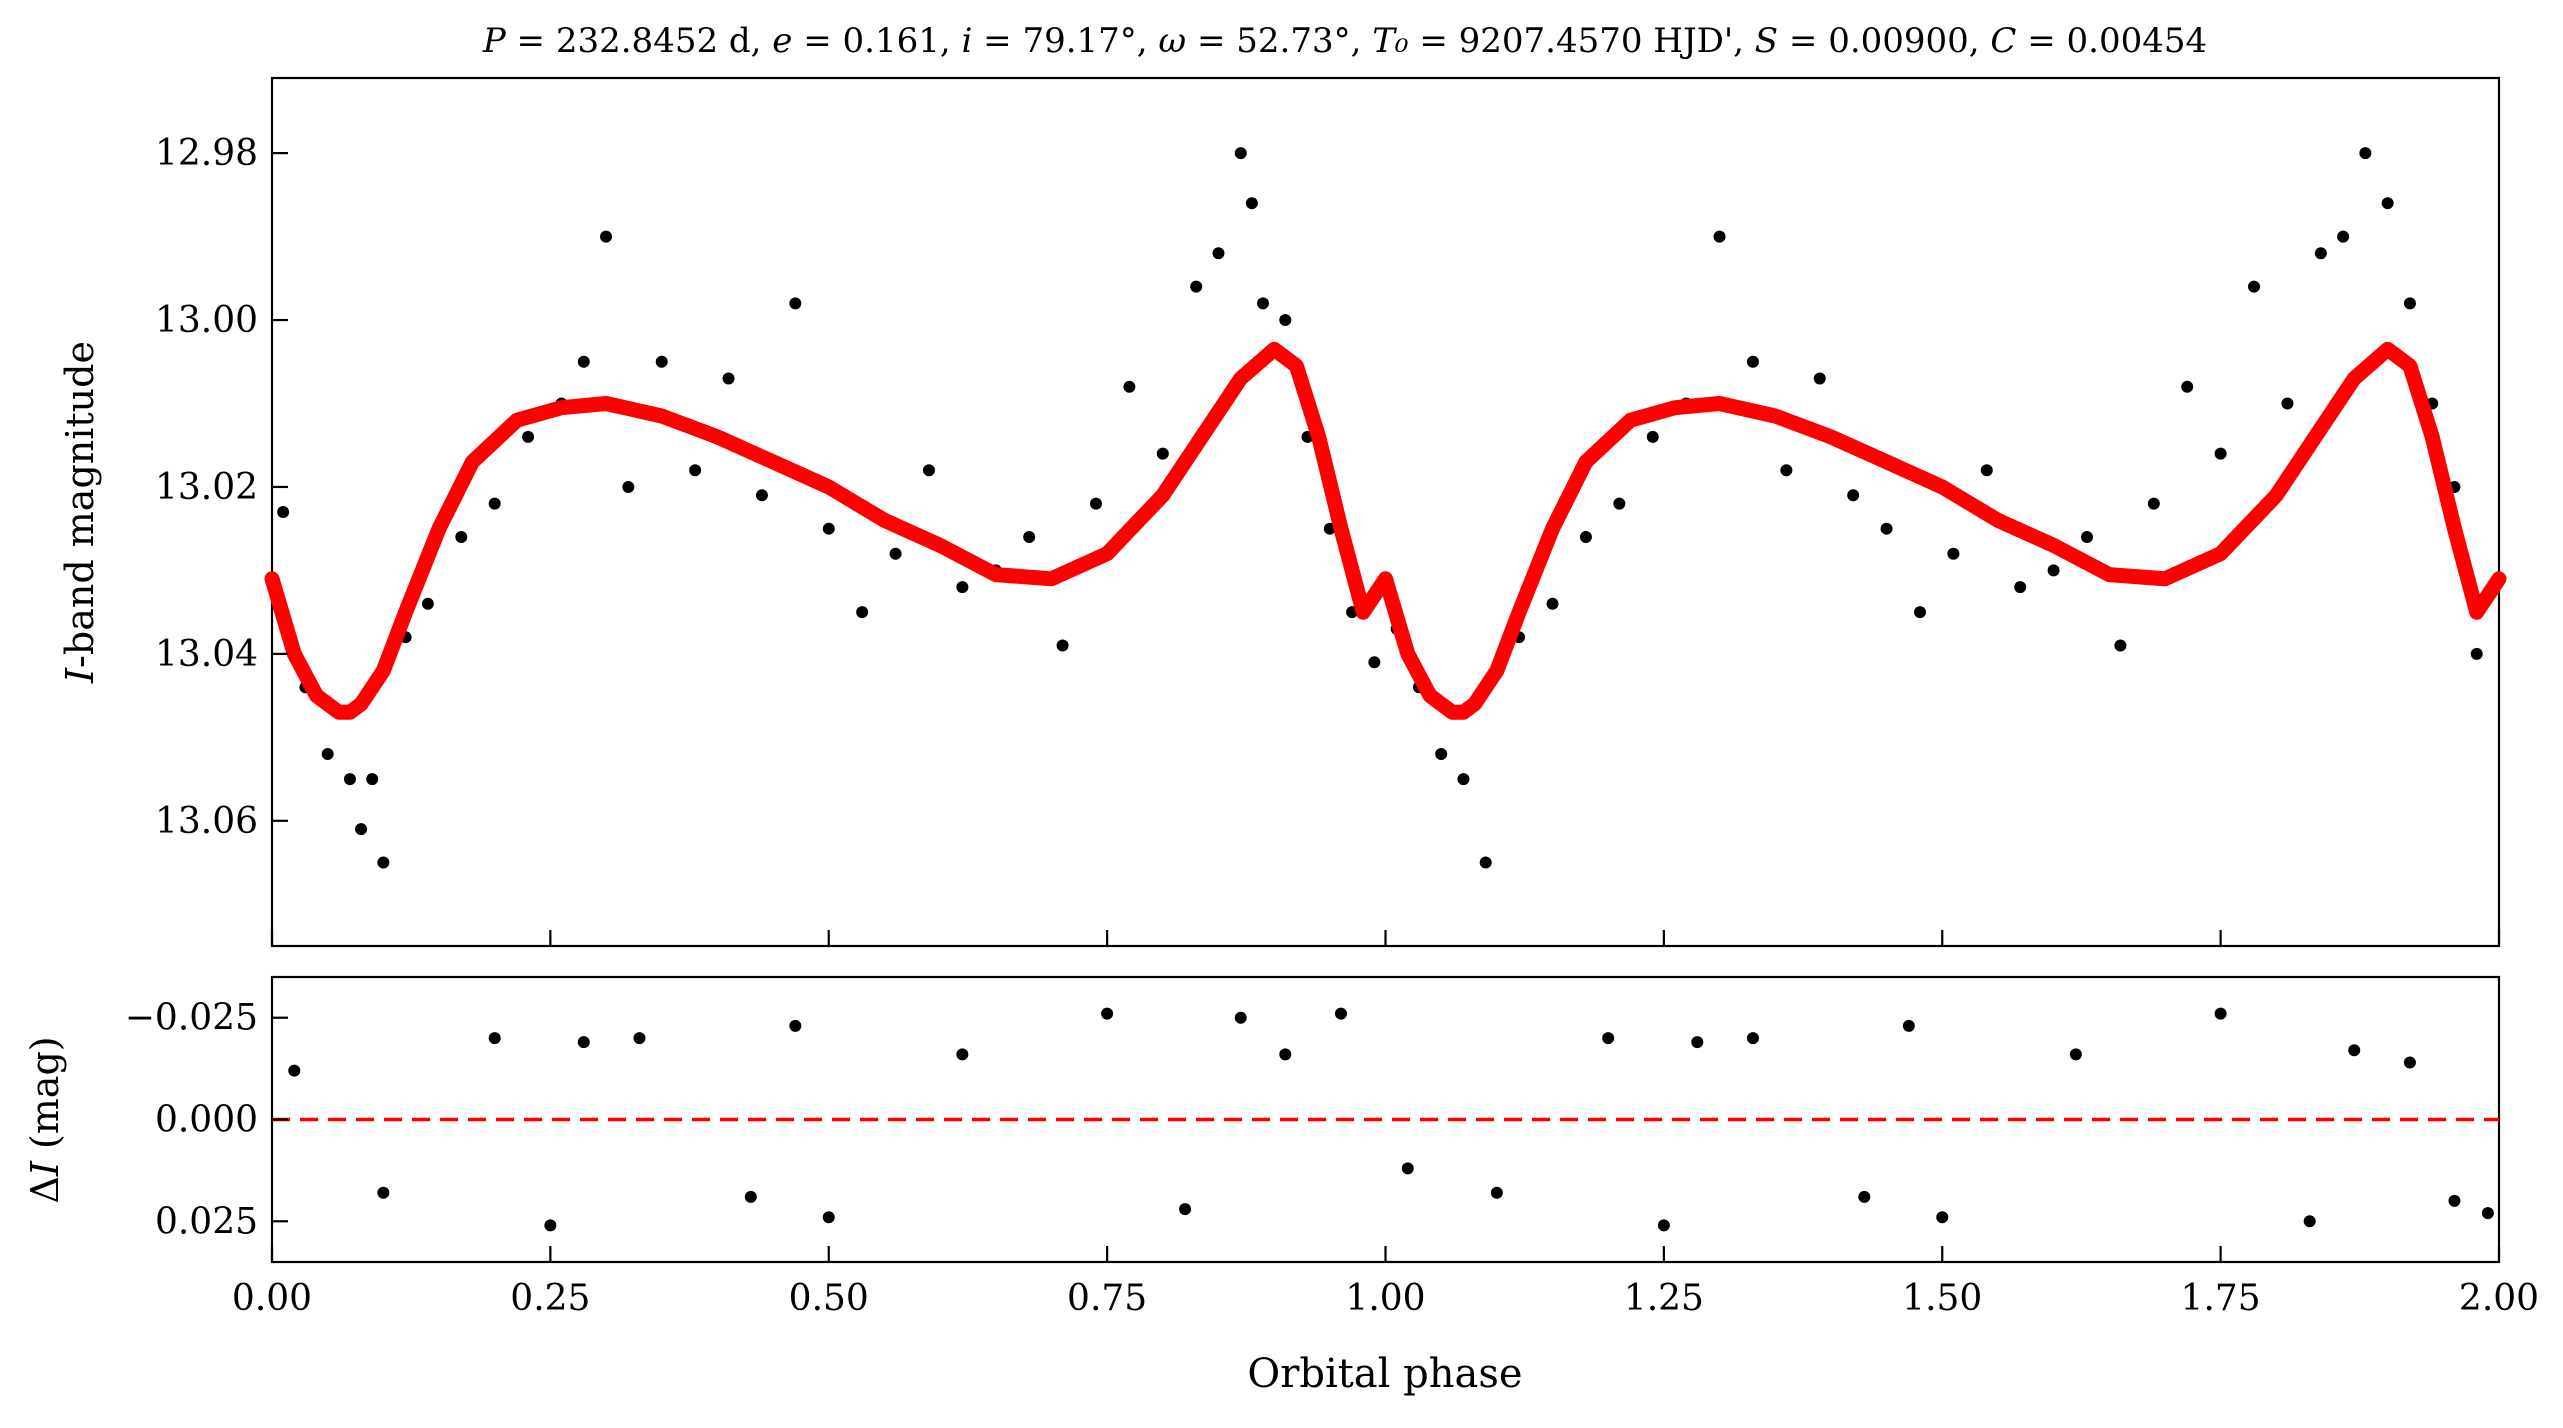 Image resolution: width=2563 pixels, height=1428 pixels. What do you see at coordinates (2221, 1298) in the screenshot?
I see `x-tick-label: 1.75` at bounding box center [2221, 1298].